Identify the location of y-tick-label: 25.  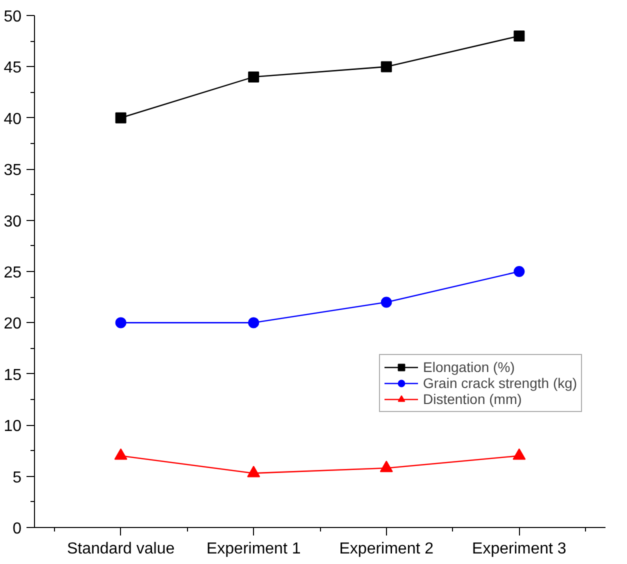
(13, 273).